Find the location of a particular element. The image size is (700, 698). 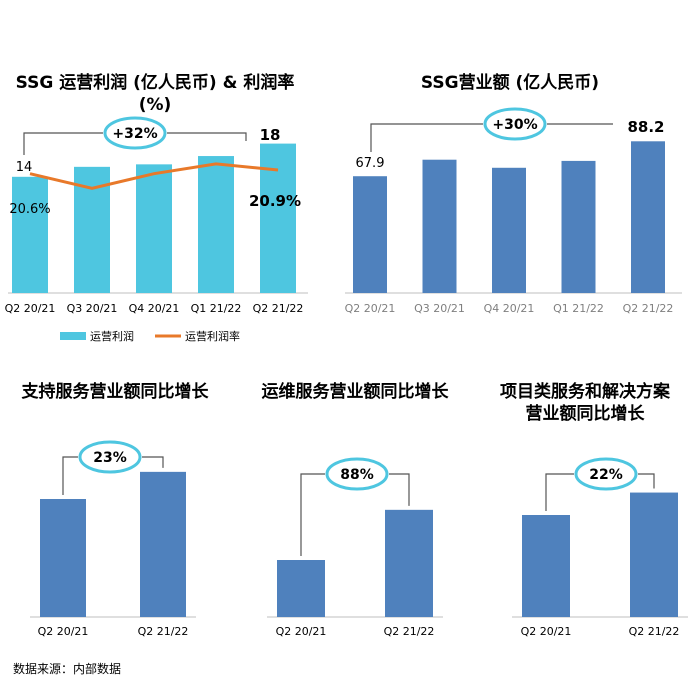

chart1-legend-bar-label: 运营利润 is located at coordinates (112, 336).